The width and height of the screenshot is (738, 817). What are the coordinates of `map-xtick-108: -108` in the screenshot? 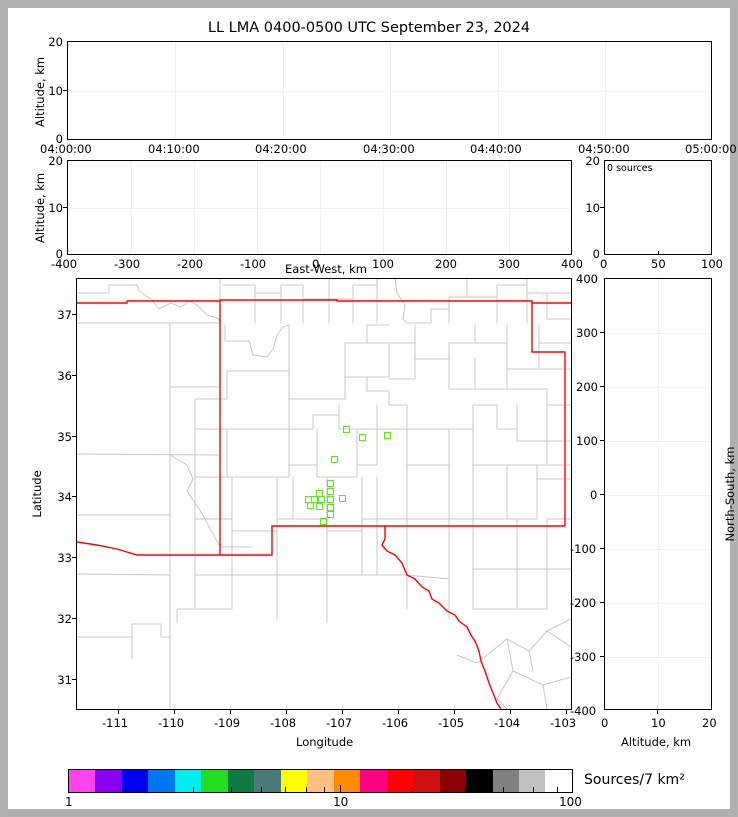 It's located at (283, 723).